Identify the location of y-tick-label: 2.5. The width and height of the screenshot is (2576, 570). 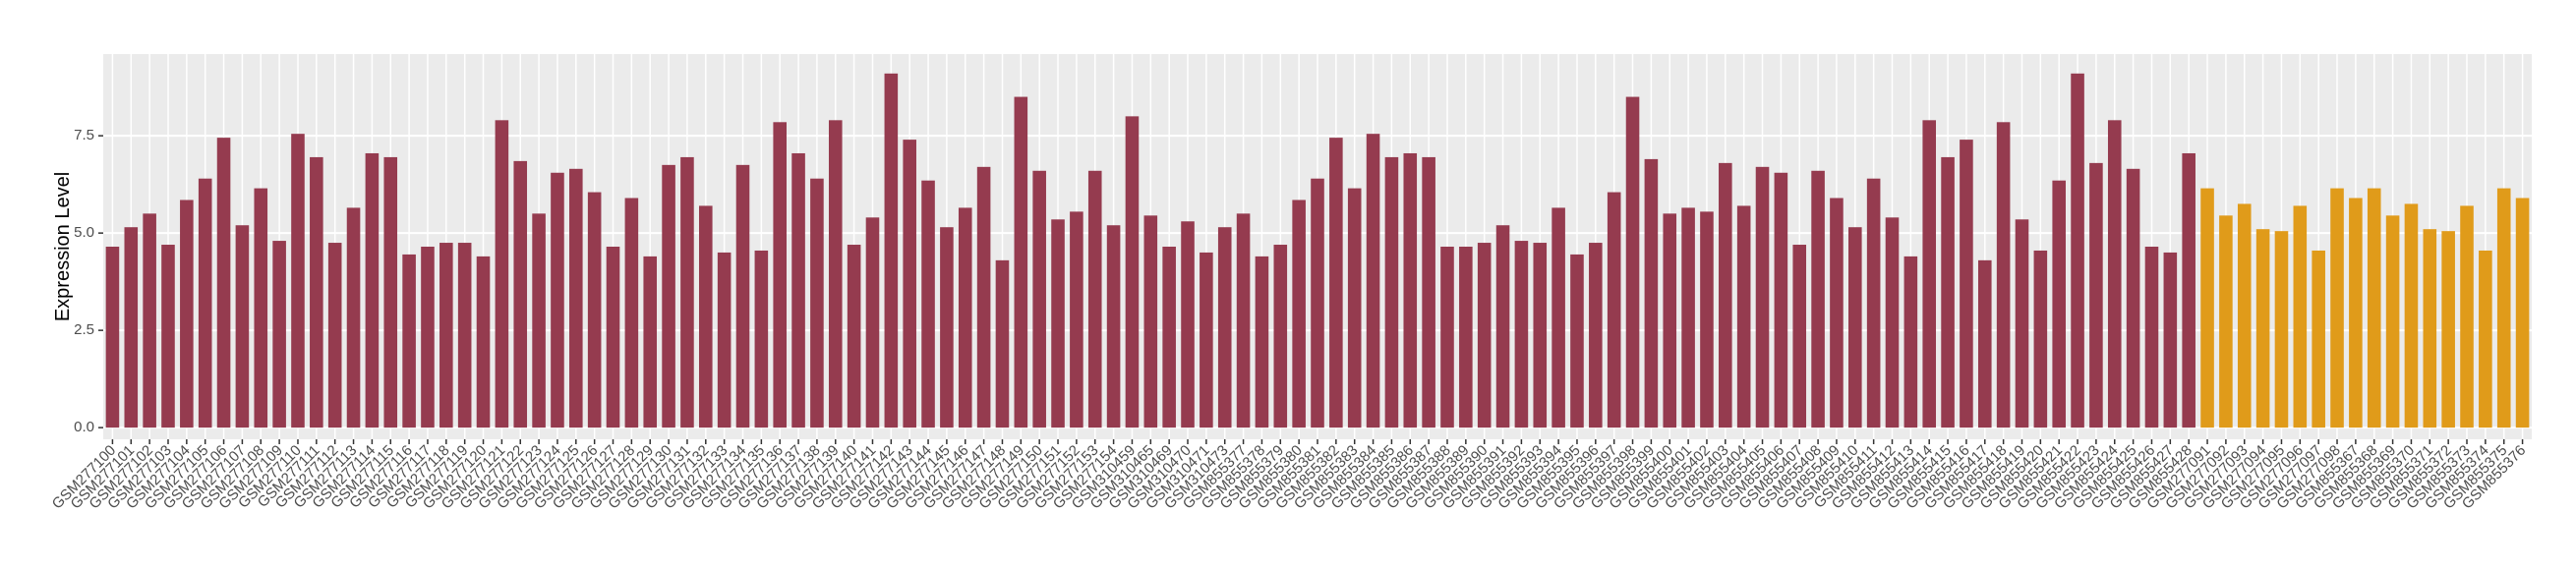
(84, 329).